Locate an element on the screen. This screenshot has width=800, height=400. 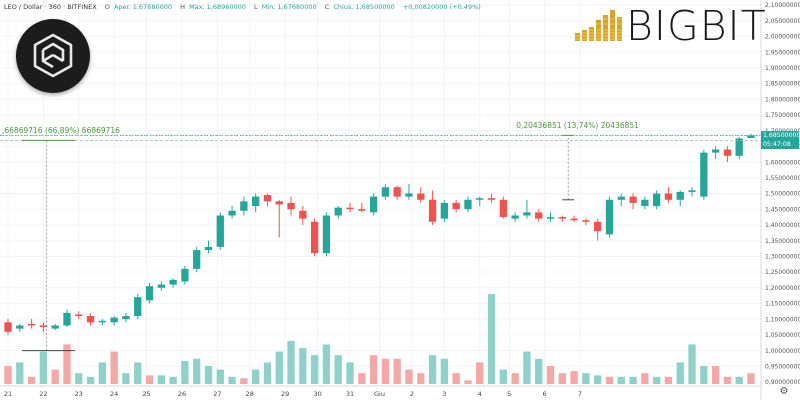
time-tick-label: 3 is located at coordinates (444, 394).